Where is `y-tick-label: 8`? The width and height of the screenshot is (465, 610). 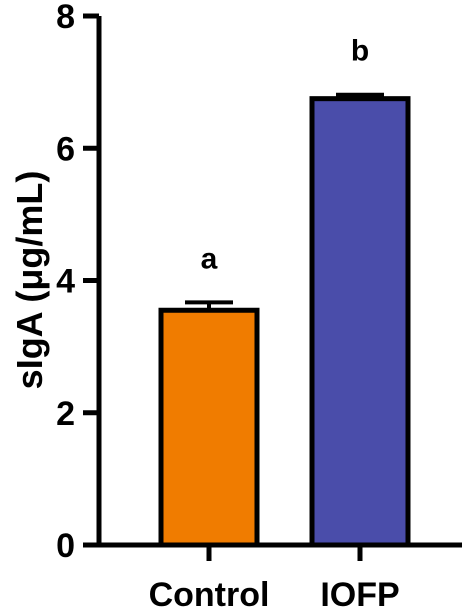 y-tick-label: 8 is located at coordinates (65, 18).